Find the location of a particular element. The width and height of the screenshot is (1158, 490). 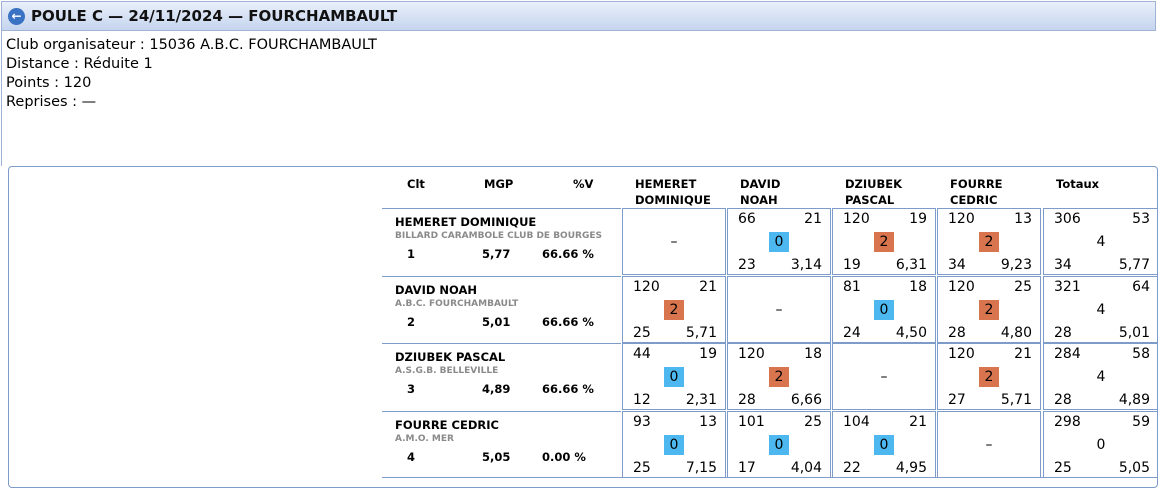

player-club: A.B.C. FOURCHAMBAULT is located at coordinates (457, 304).